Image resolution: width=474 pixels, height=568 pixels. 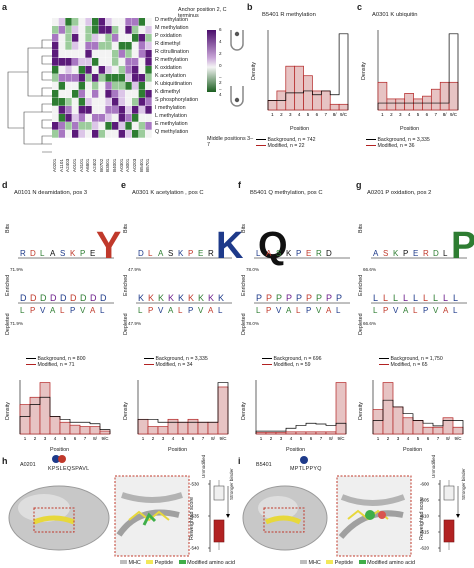 What do you see at coordinates (183, 438) in the screenshot?
I see `x-tick-label: 5` at bounding box center [183, 438].